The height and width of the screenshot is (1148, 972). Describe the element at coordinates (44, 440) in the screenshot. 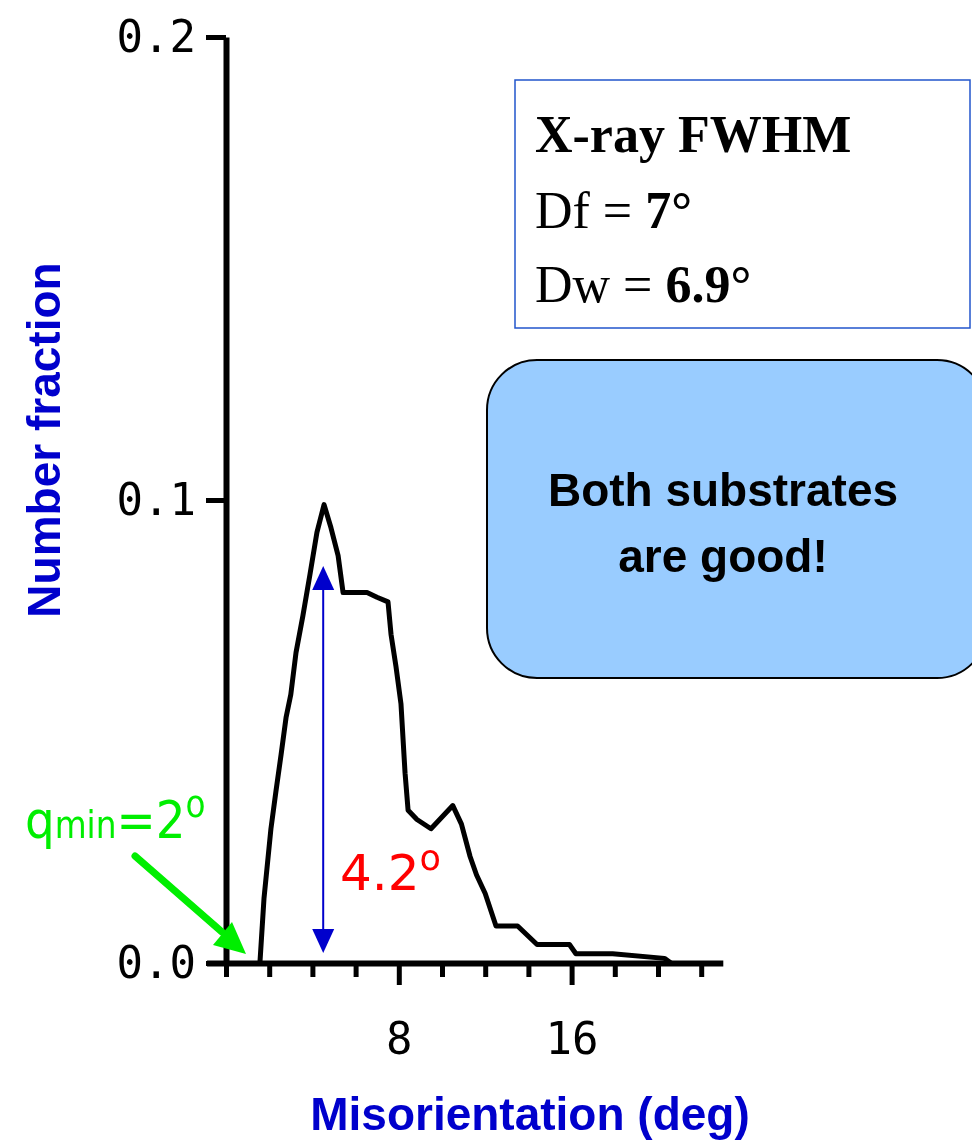

I see `y-axis-title: Number fraction` at that location.